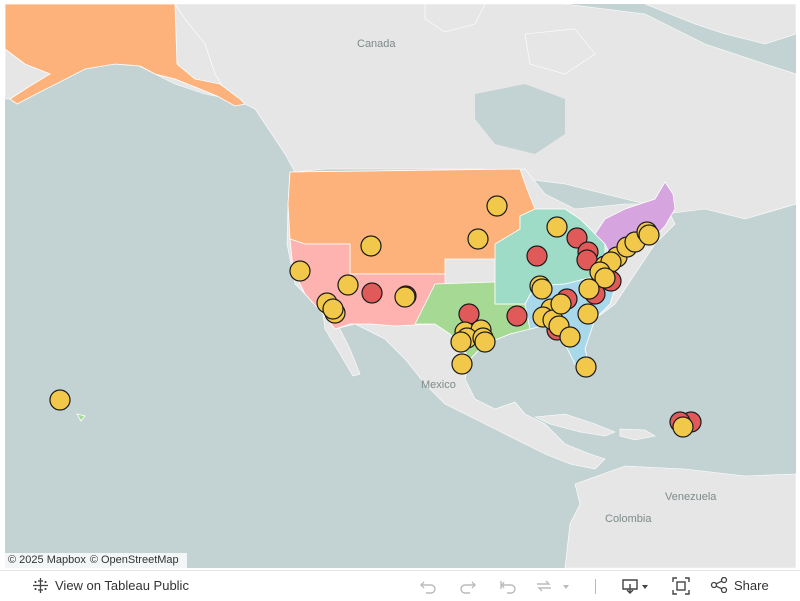 This screenshot has height=601, width=800. I want to click on view-on-tableau-button: View on Tableau Public, so click(110, 585).